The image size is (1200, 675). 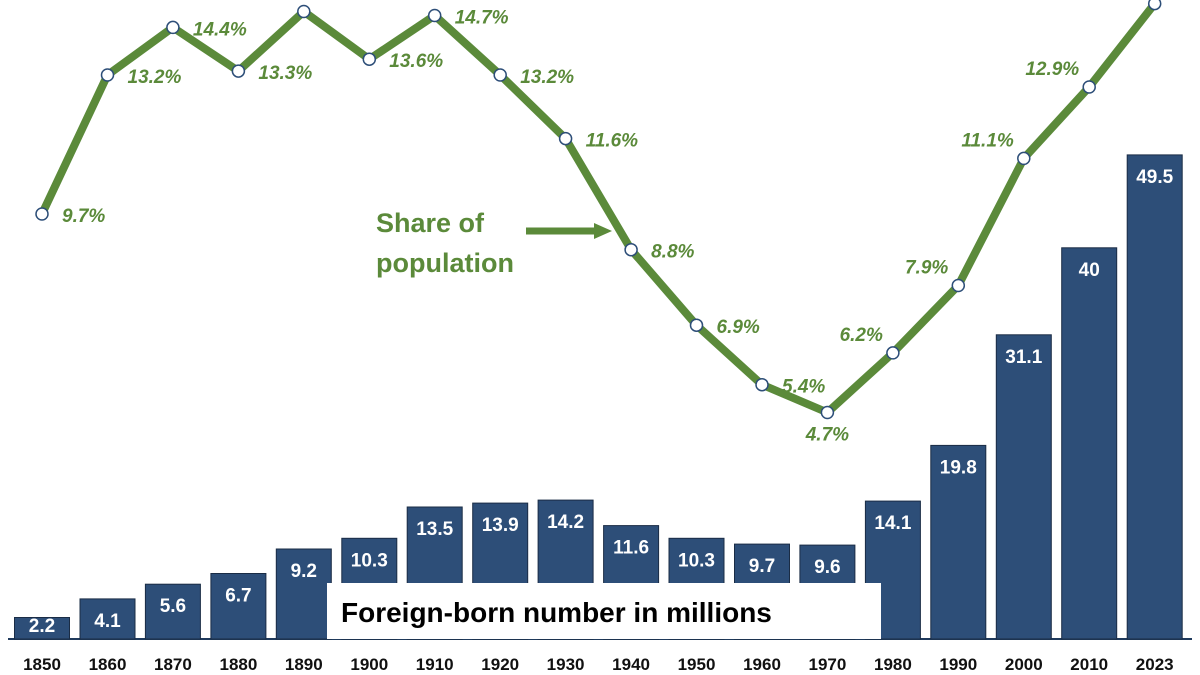 What do you see at coordinates (416, 61) in the screenshot?
I see `share-label-1900: 13.6%` at bounding box center [416, 61].